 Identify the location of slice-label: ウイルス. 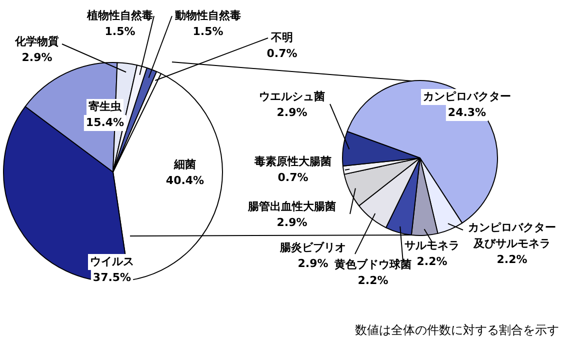
(112, 261).